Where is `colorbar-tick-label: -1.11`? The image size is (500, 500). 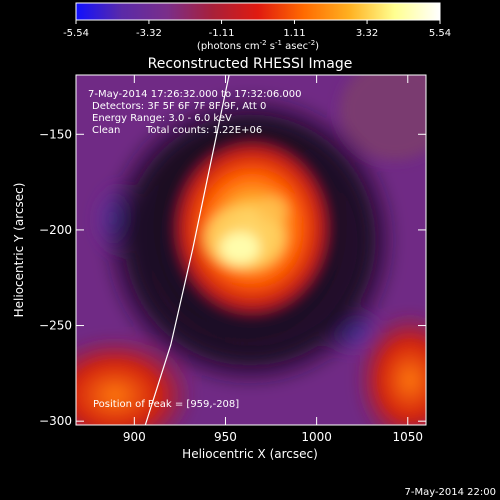 colorbar-tick-label: -1.11 is located at coordinates (222, 33).